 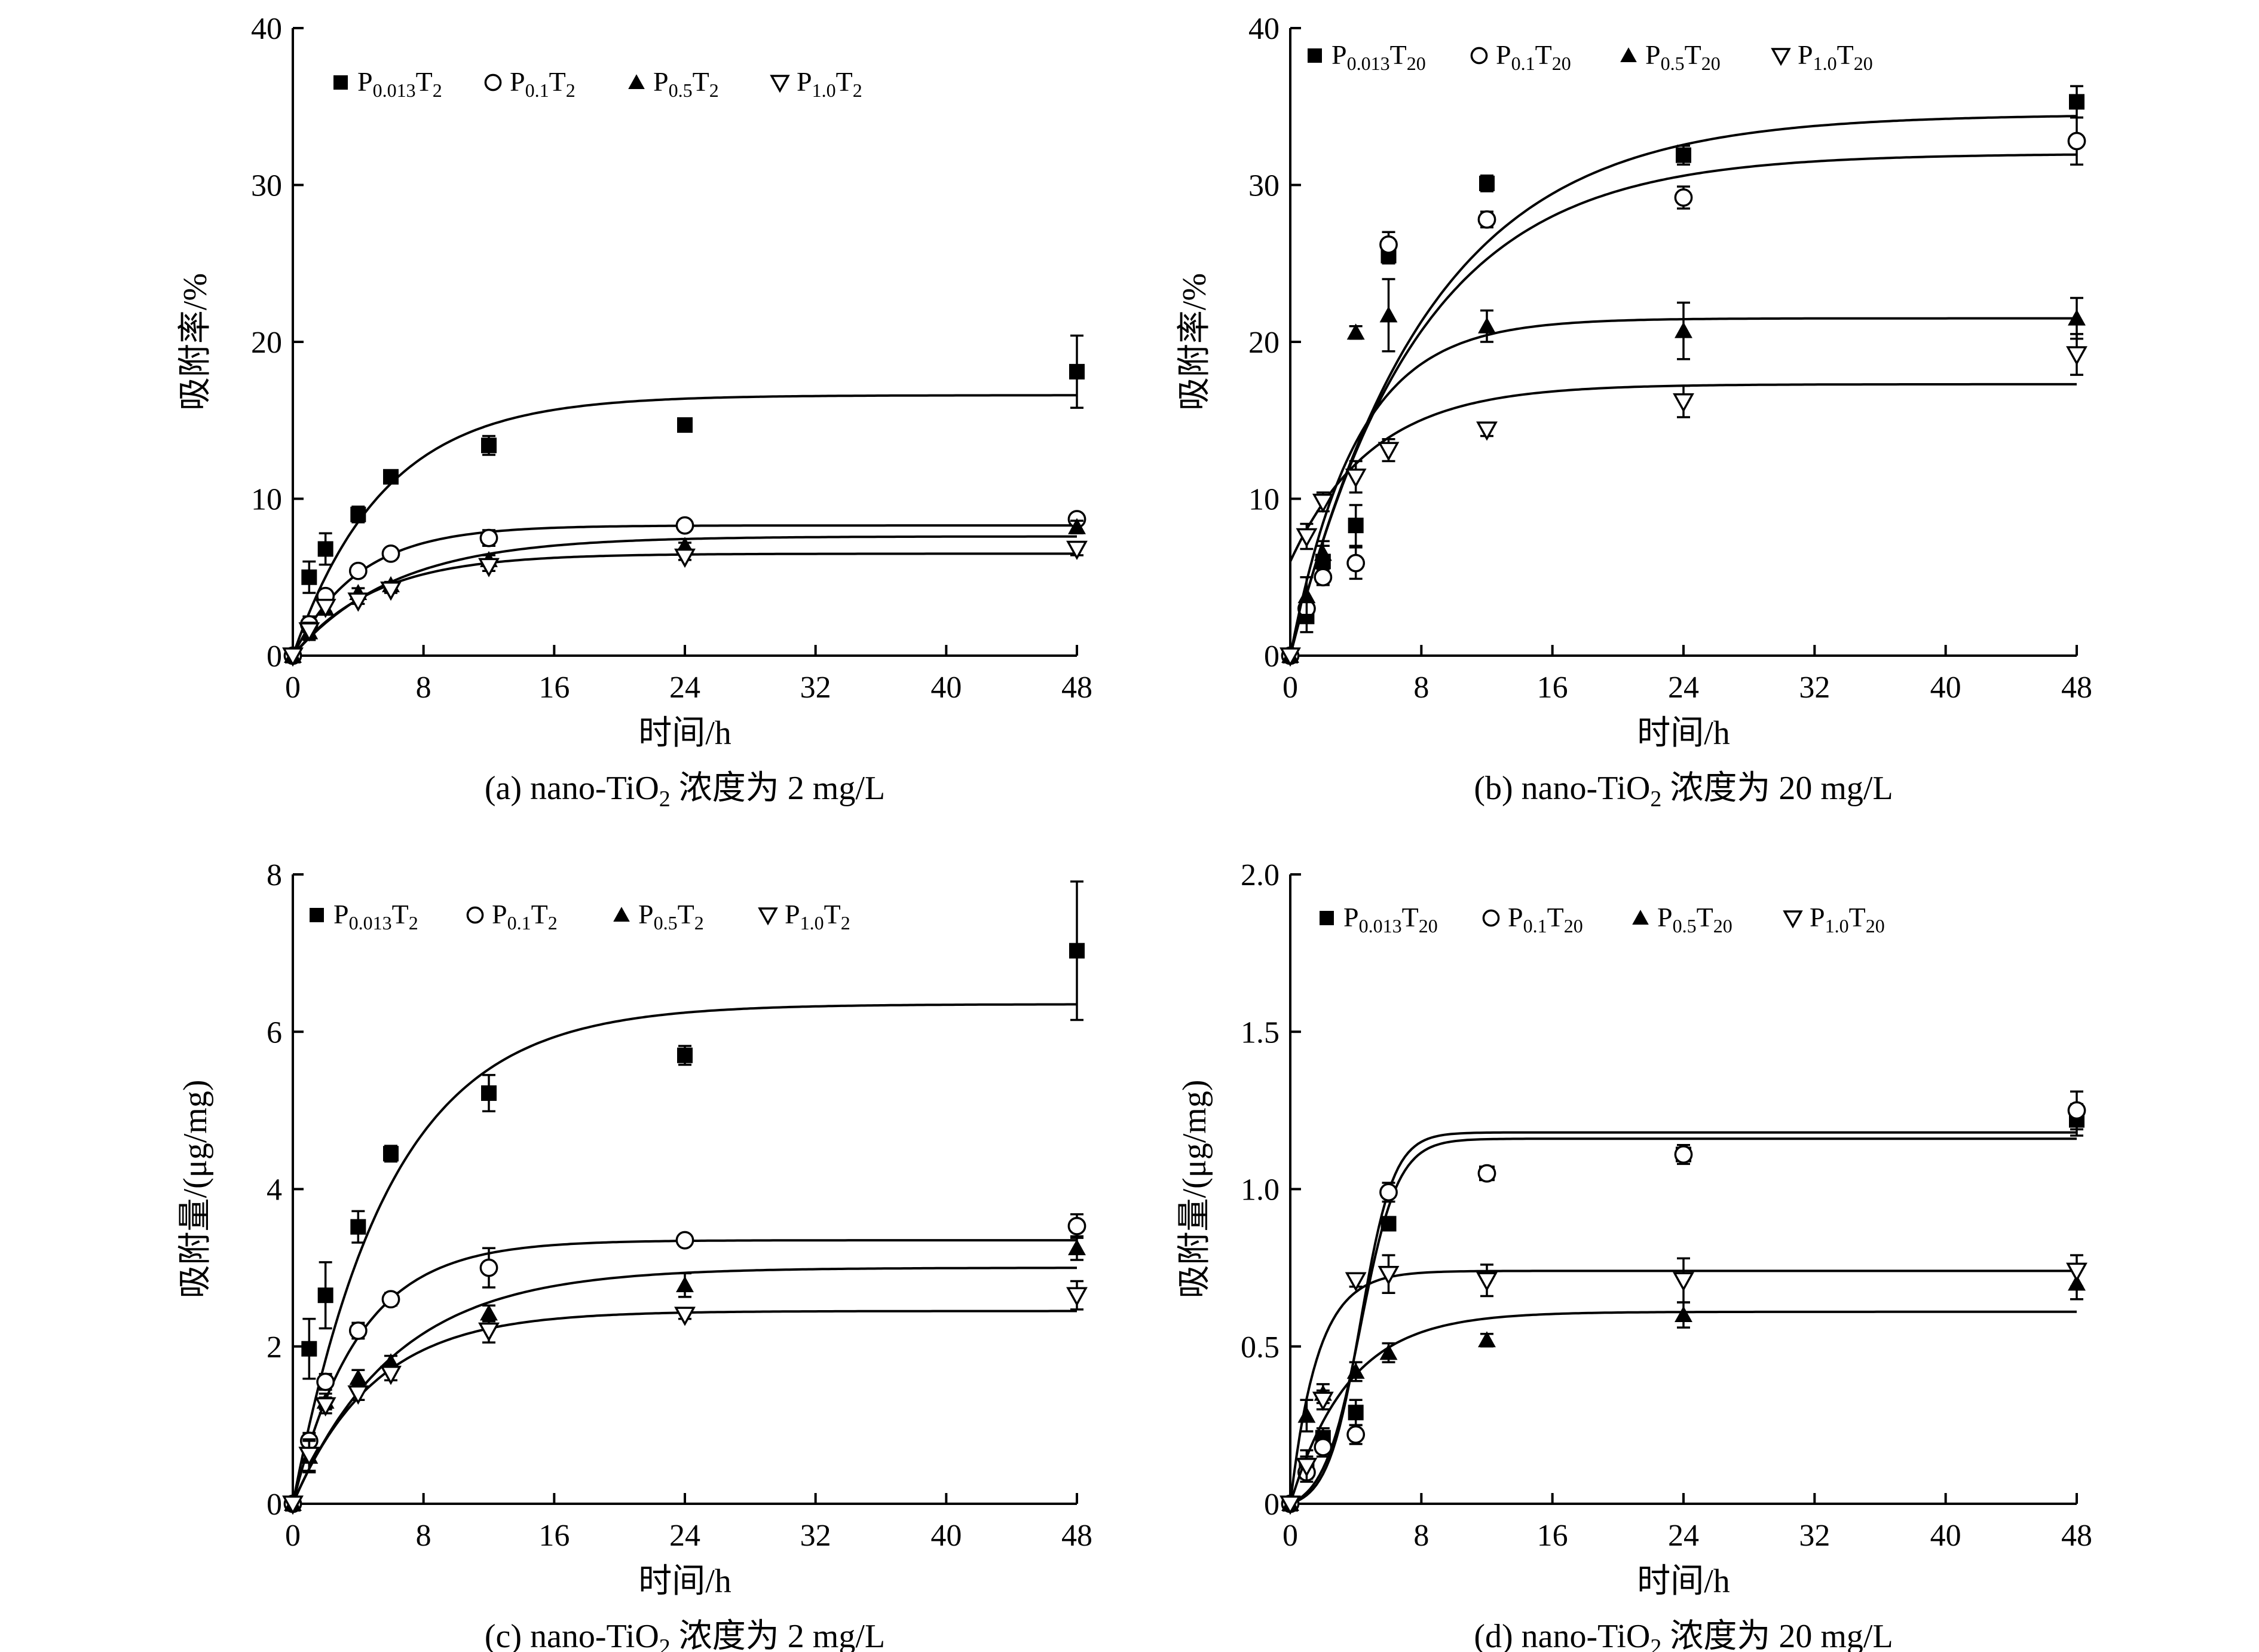 What do you see at coordinates (685, 1635) in the screenshot?
I see `panel-caption: (c) nano-TiO2 浓度为 2 mg/L` at bounding box center [685, 1635].